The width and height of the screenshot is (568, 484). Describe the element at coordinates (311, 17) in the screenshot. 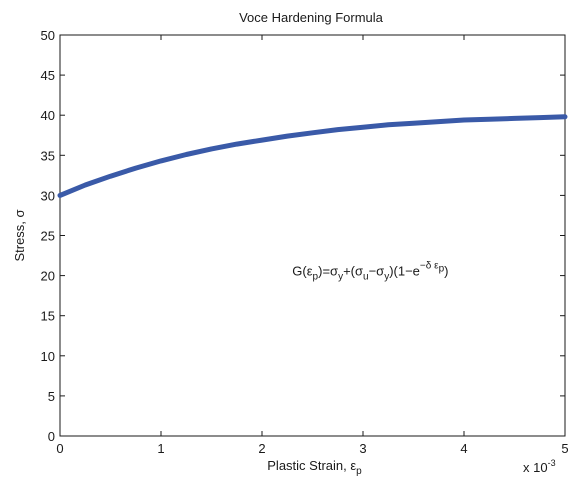

I see `chart-title: Voce Hardening Formula` at that location.